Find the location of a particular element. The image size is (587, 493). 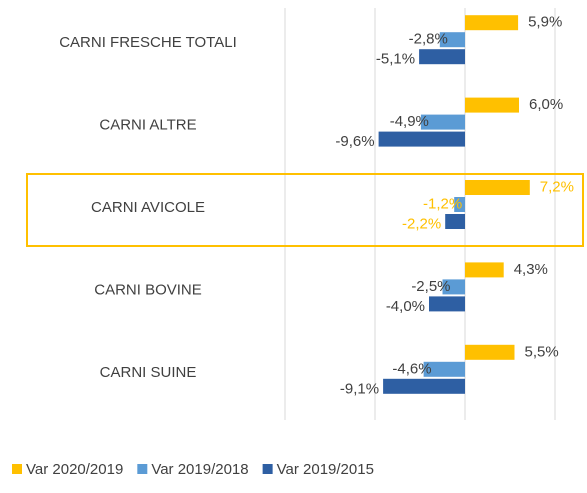

value-label: -9,6% is located at coordinates (354, 141).